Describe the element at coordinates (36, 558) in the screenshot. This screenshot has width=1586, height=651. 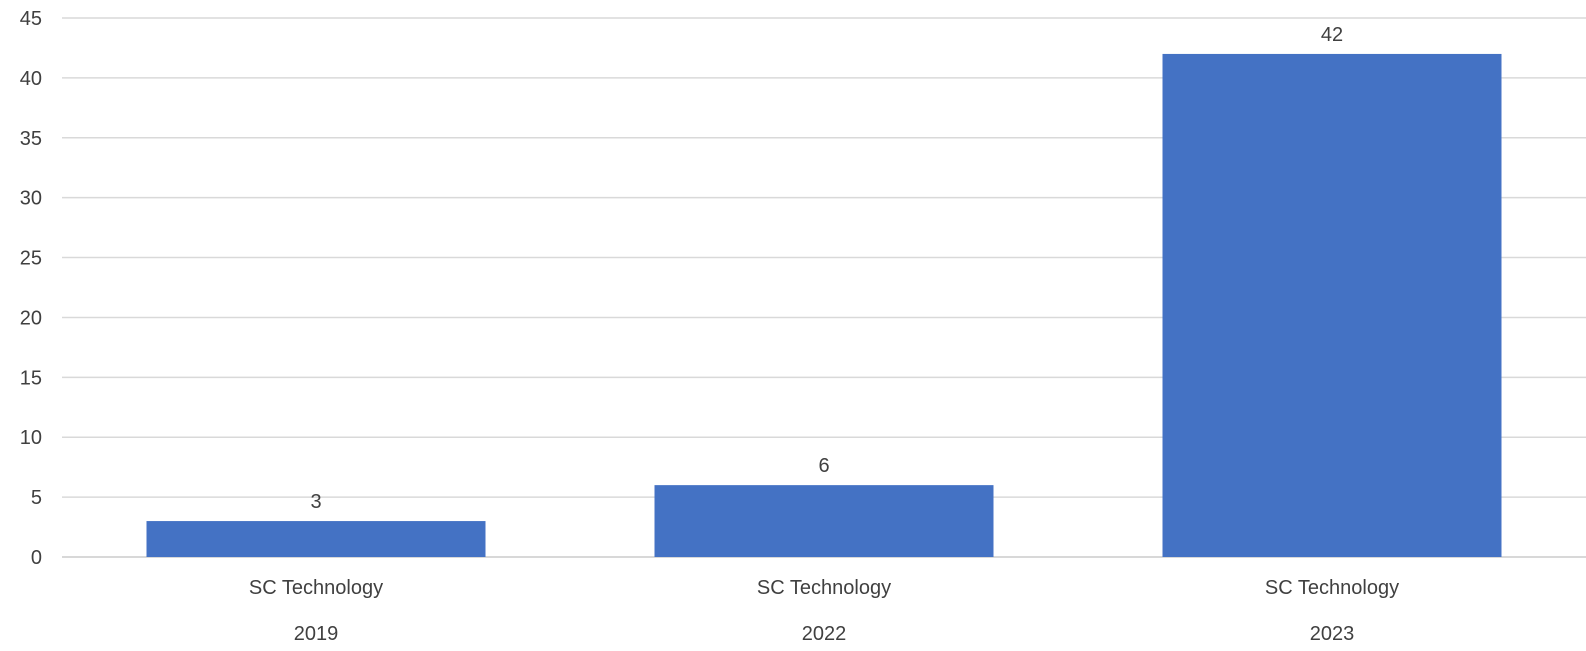
I see `y-tick-label: 0` at that location.